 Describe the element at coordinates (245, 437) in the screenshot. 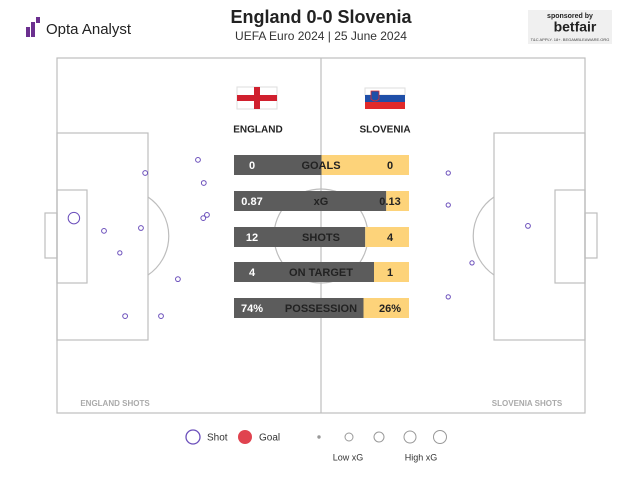

I see `legend-goal-icon` at that location.